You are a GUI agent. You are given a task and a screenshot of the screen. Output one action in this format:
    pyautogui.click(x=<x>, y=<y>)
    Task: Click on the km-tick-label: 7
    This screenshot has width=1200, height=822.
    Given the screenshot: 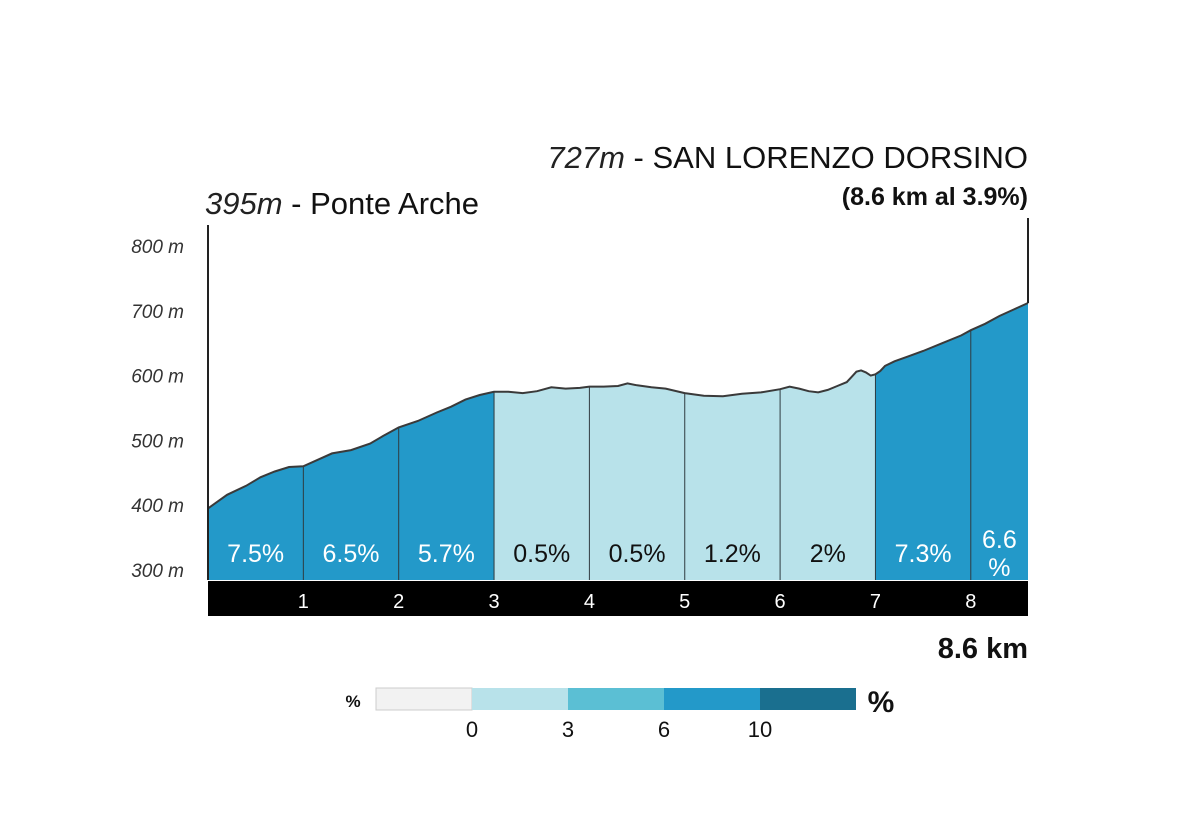 What is the action you would take?
    pyautogui.click(x=875, y=602)
    